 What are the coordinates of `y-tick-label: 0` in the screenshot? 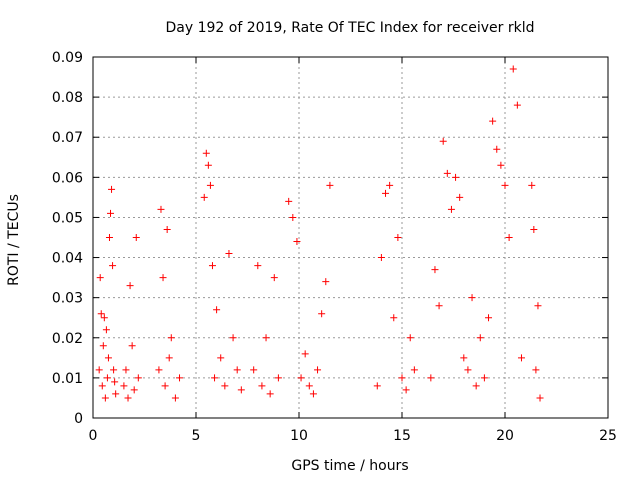 It's located at (78, 419).